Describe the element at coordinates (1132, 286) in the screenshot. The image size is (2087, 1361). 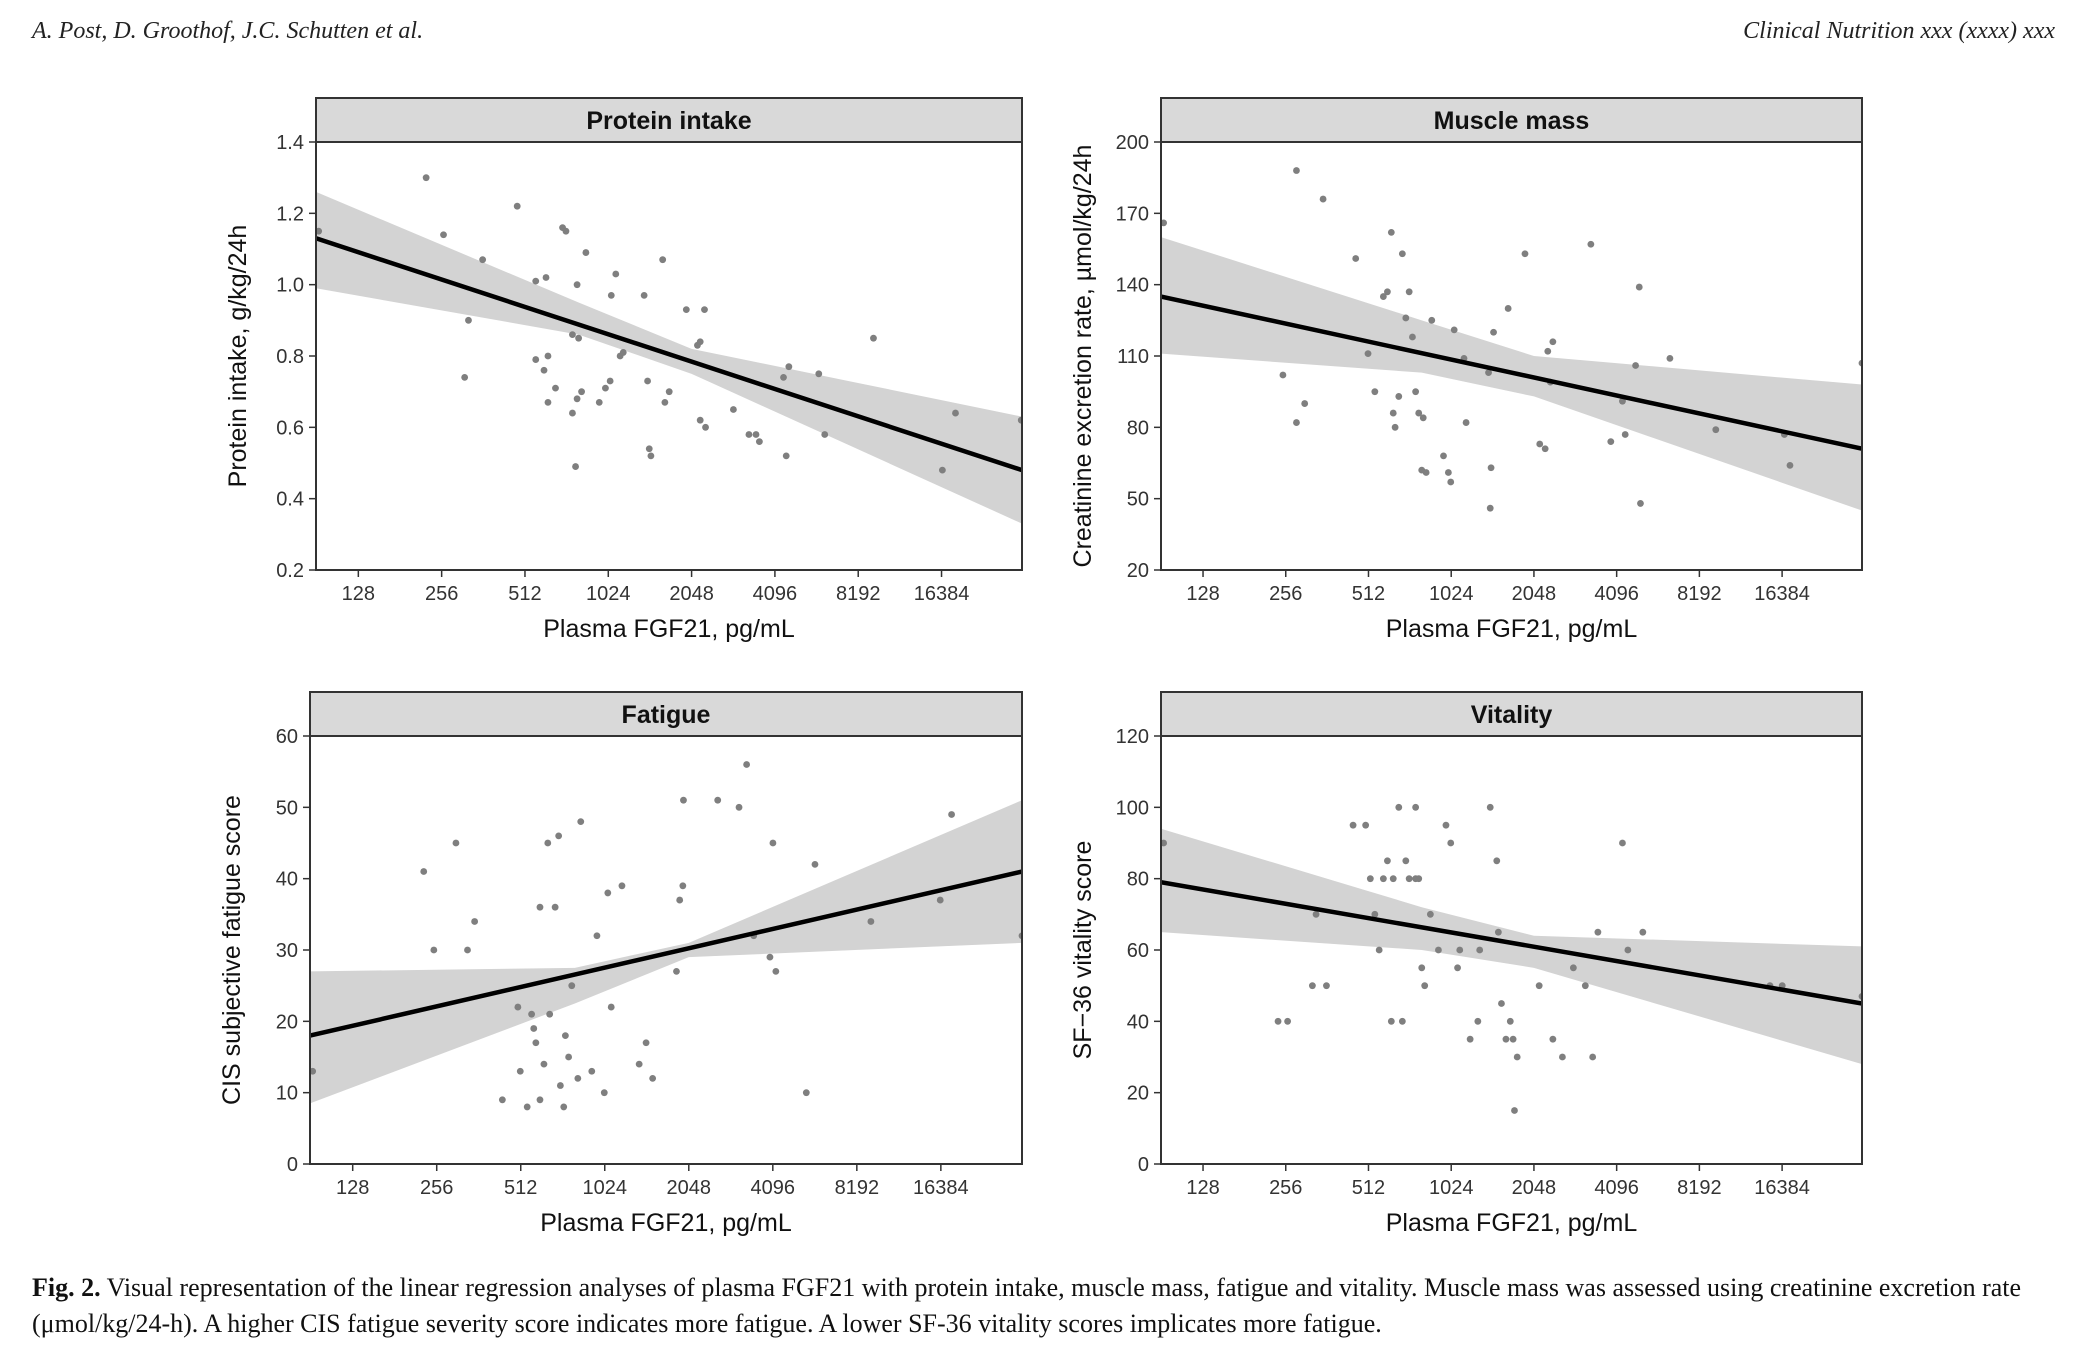
I see `y-tick-label: 140` at that location.